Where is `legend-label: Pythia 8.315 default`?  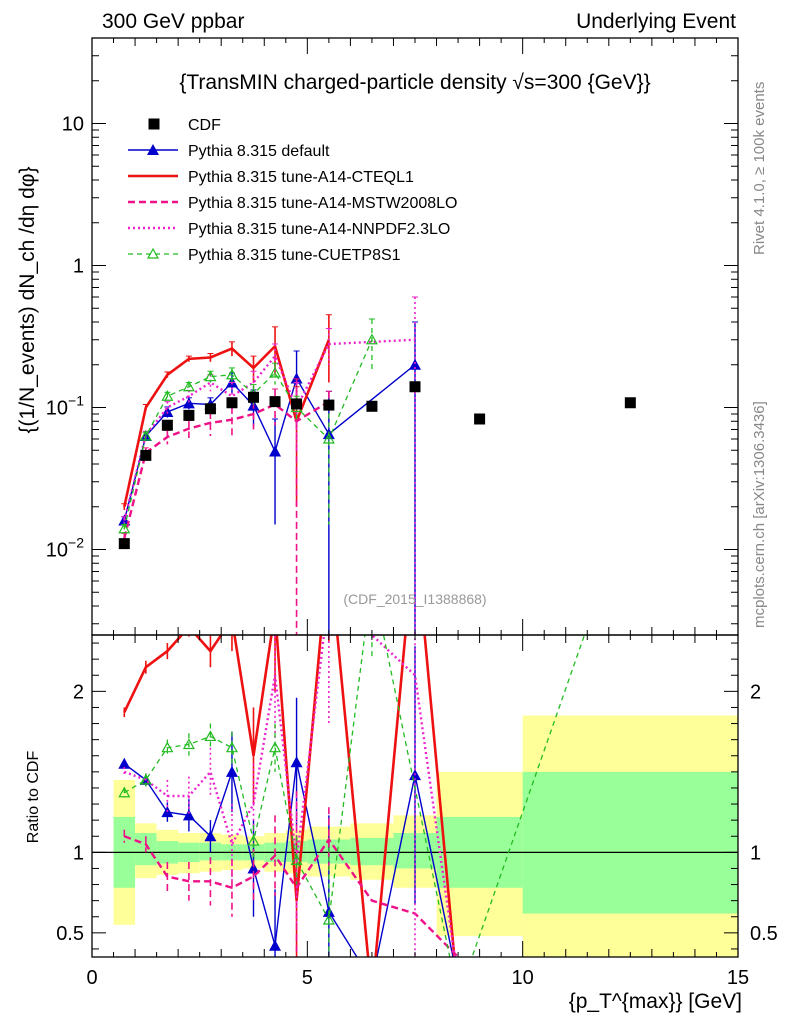
legend-label: Pythia 8.315 default is located at coordinates (259, 151).